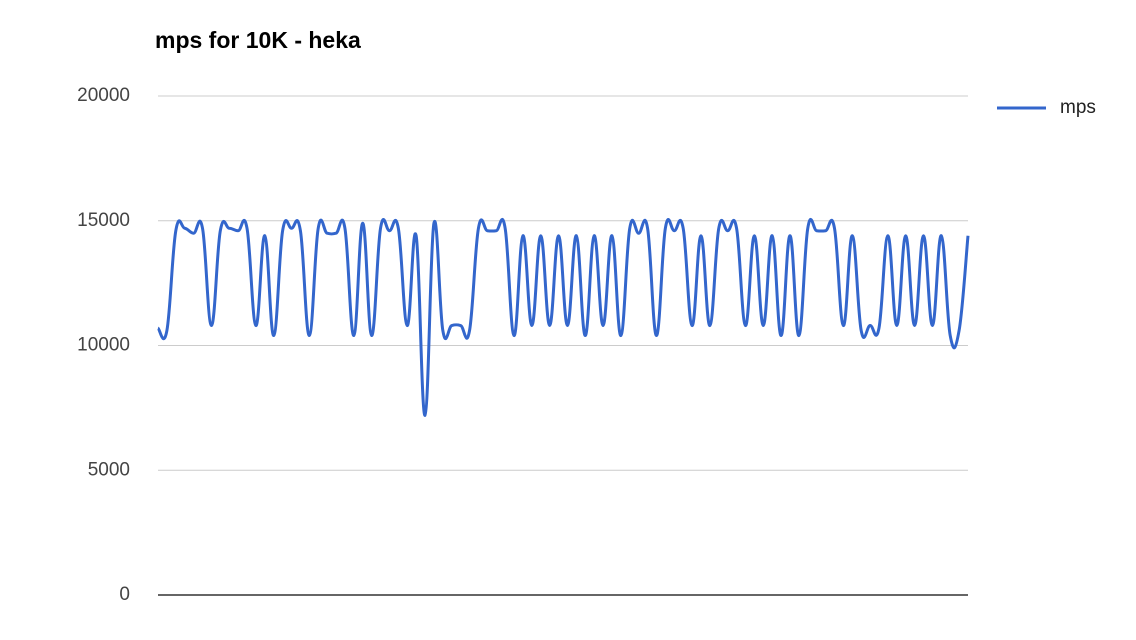  What do you see at coordinates (109, 469) in the screenshot?
I see `y-tick-label: 5000` at bounding box center [109, 469].